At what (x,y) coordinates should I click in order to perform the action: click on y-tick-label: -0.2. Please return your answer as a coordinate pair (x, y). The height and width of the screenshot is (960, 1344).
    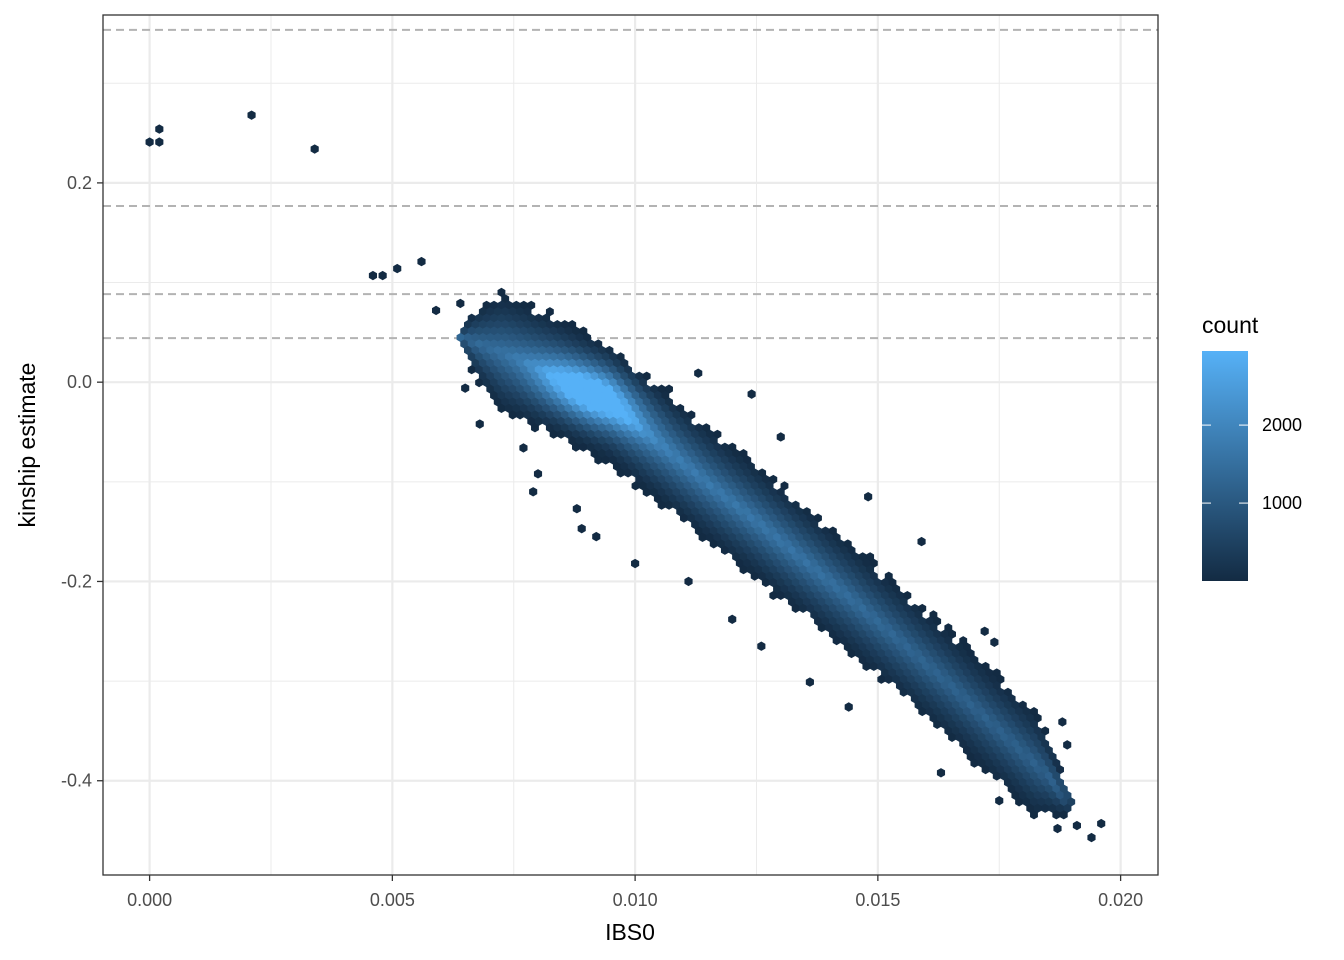
    Looking at the image, I should click on (76, 581).